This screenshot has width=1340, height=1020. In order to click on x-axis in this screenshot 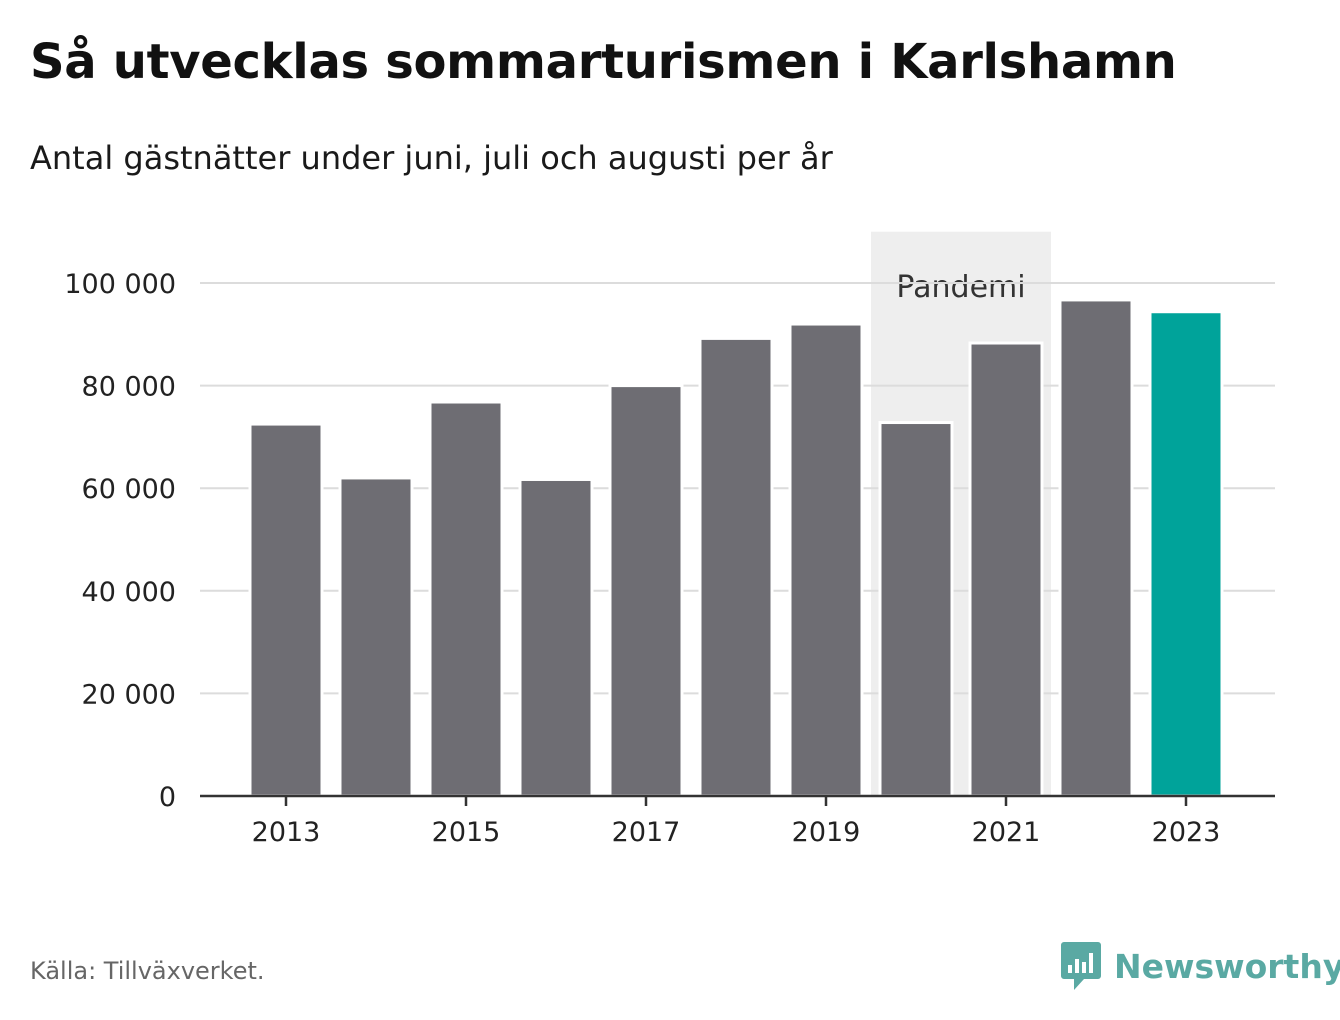, I will do `click(737, 800)`.